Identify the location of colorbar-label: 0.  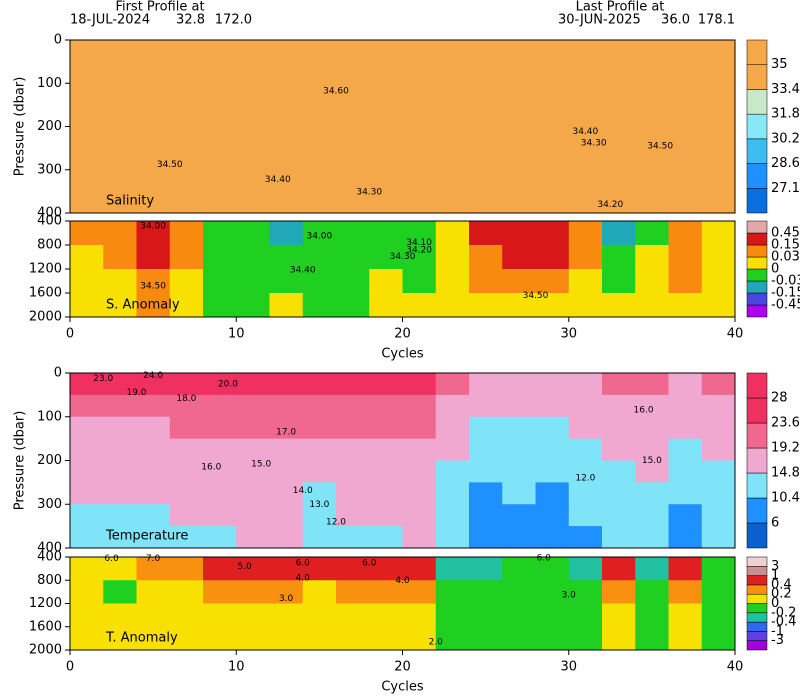
(775, 269).